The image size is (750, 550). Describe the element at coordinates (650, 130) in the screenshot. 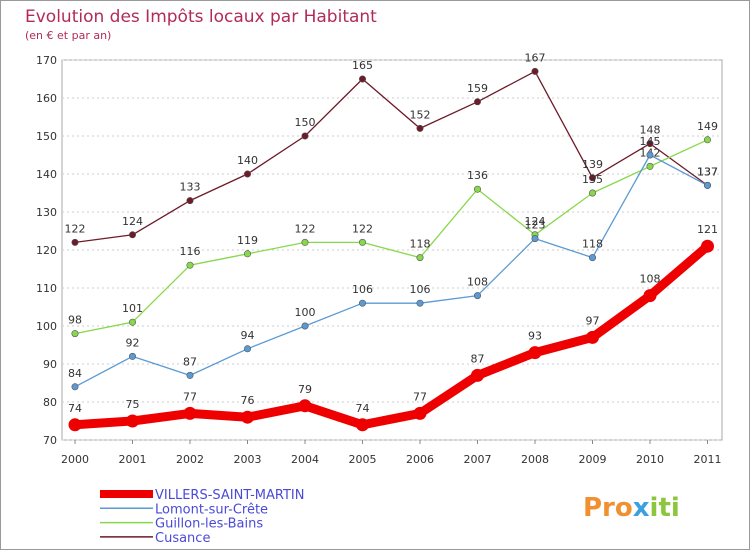

I see `data-label: 148` at that location.